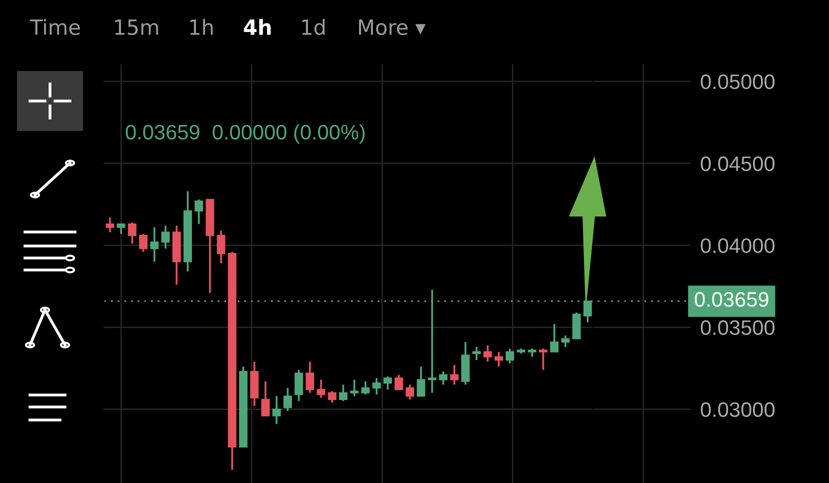  Describe the element at coordinates (136, 28) in the screenshot. I see `text: 15m` at that location.